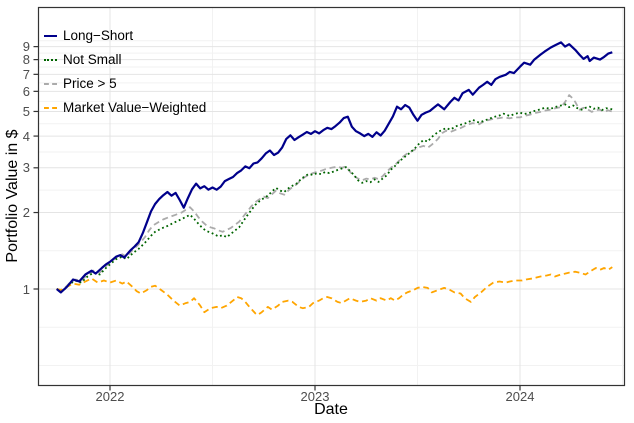 The height and width of the screenshot is (423, 634). Describe the element at coordinates (315, 396) in the screenshot. I see `x-tick-label-2023: 2023` at that location.